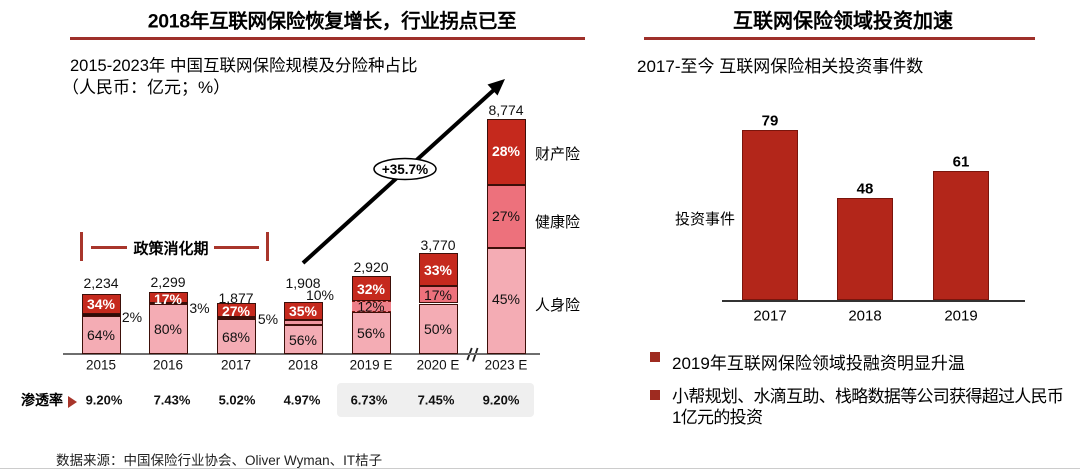 The image size is (1080, 470). I want to click on svg-text: +35.7%, so click(405, 169).